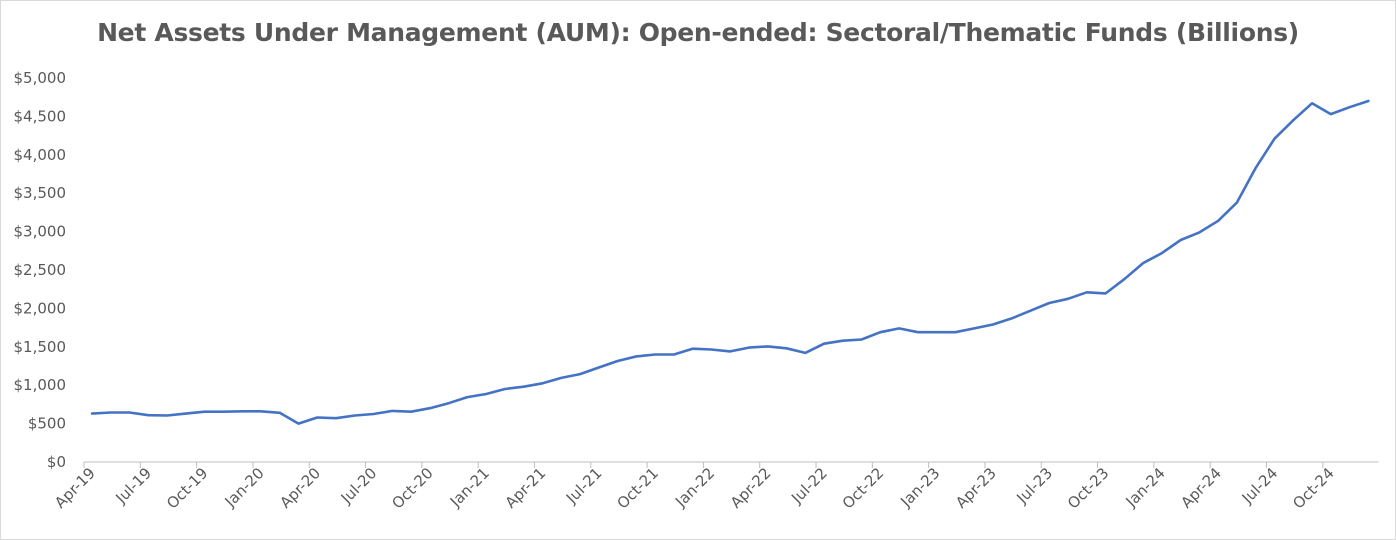 Image resolution: width=1396 pixels, height=540 pixels. Describe the element at coordinates (1313, 488) in the screenshot. I see `x-tick-label: Oct-24` at that location.